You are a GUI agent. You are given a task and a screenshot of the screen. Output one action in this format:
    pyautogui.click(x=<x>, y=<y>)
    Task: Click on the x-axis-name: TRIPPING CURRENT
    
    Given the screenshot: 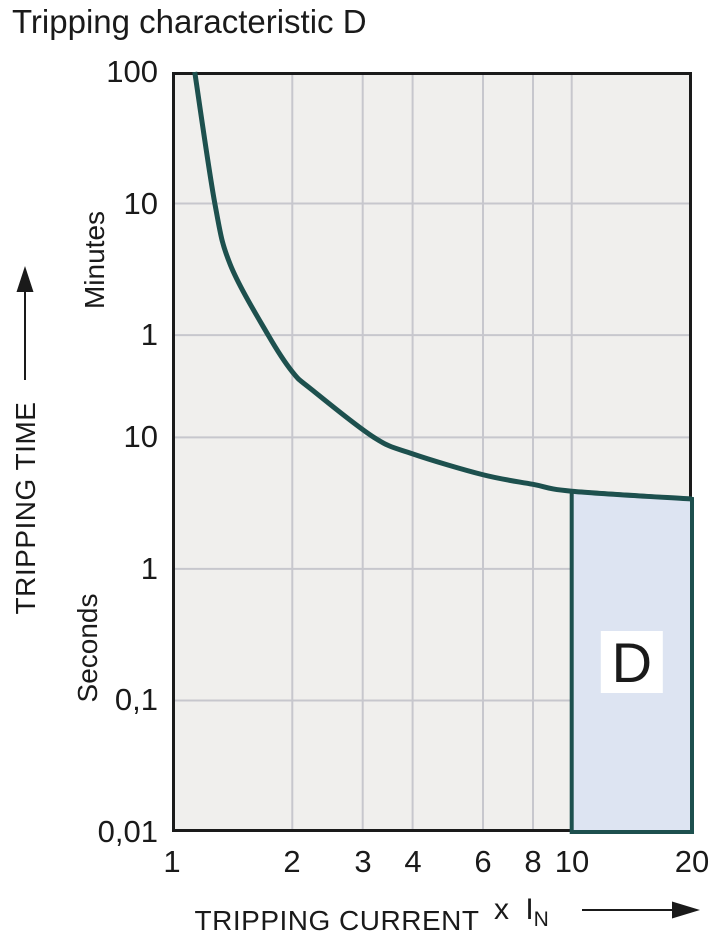 What is the action you would take?
    pyautogui.click(x=337, y=920)
    